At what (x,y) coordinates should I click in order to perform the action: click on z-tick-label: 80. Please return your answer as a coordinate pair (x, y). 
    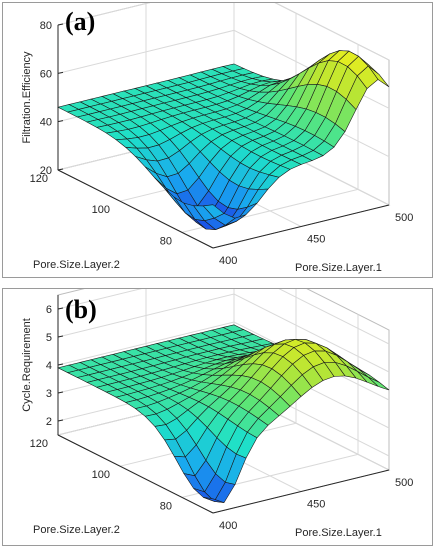
    Looking at the image, I should click on (46, 26).